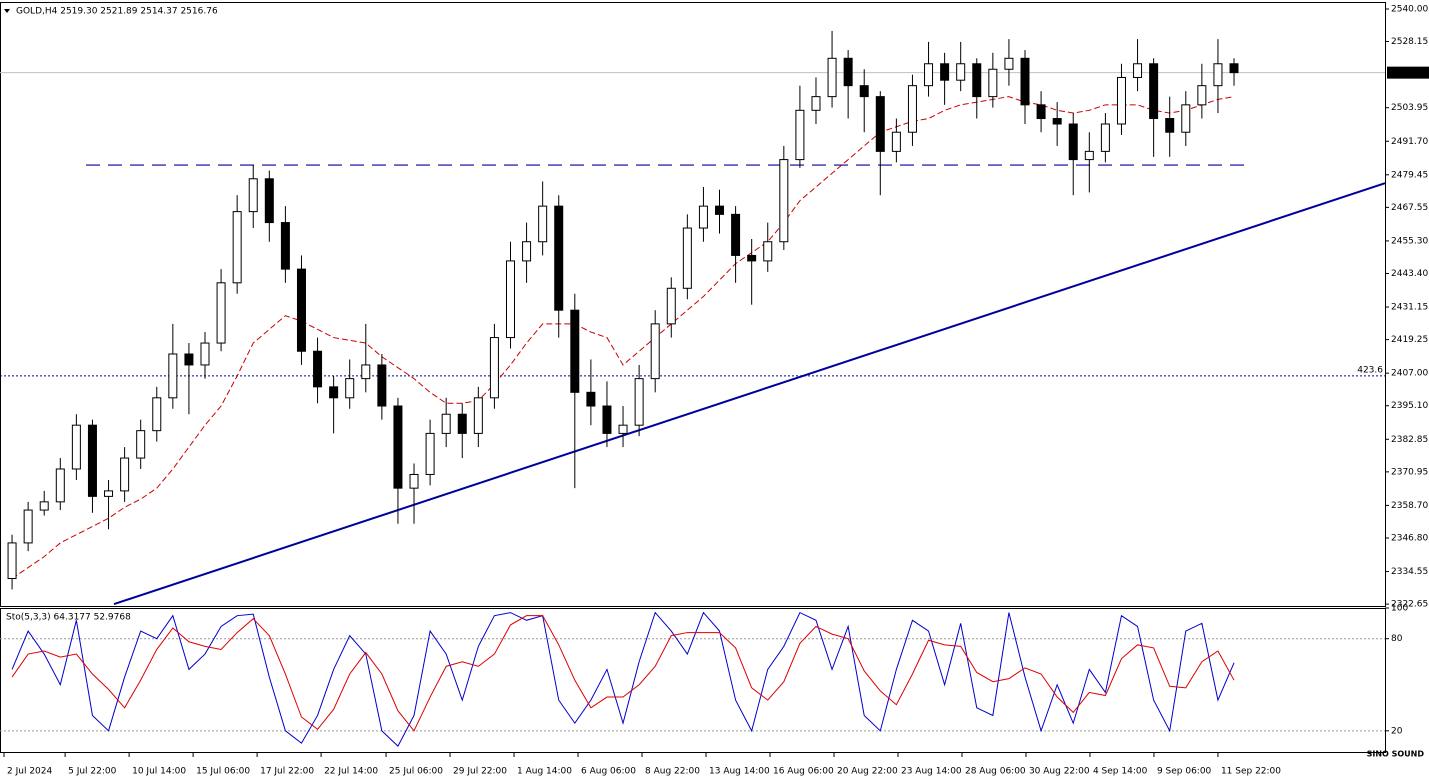 This screenshot has height=780, width=1429. What do you see at coordinates (1409, 308) in the screenshot?
I see `y-tick-label: 2431.15` at bounding box center [1409, 308].